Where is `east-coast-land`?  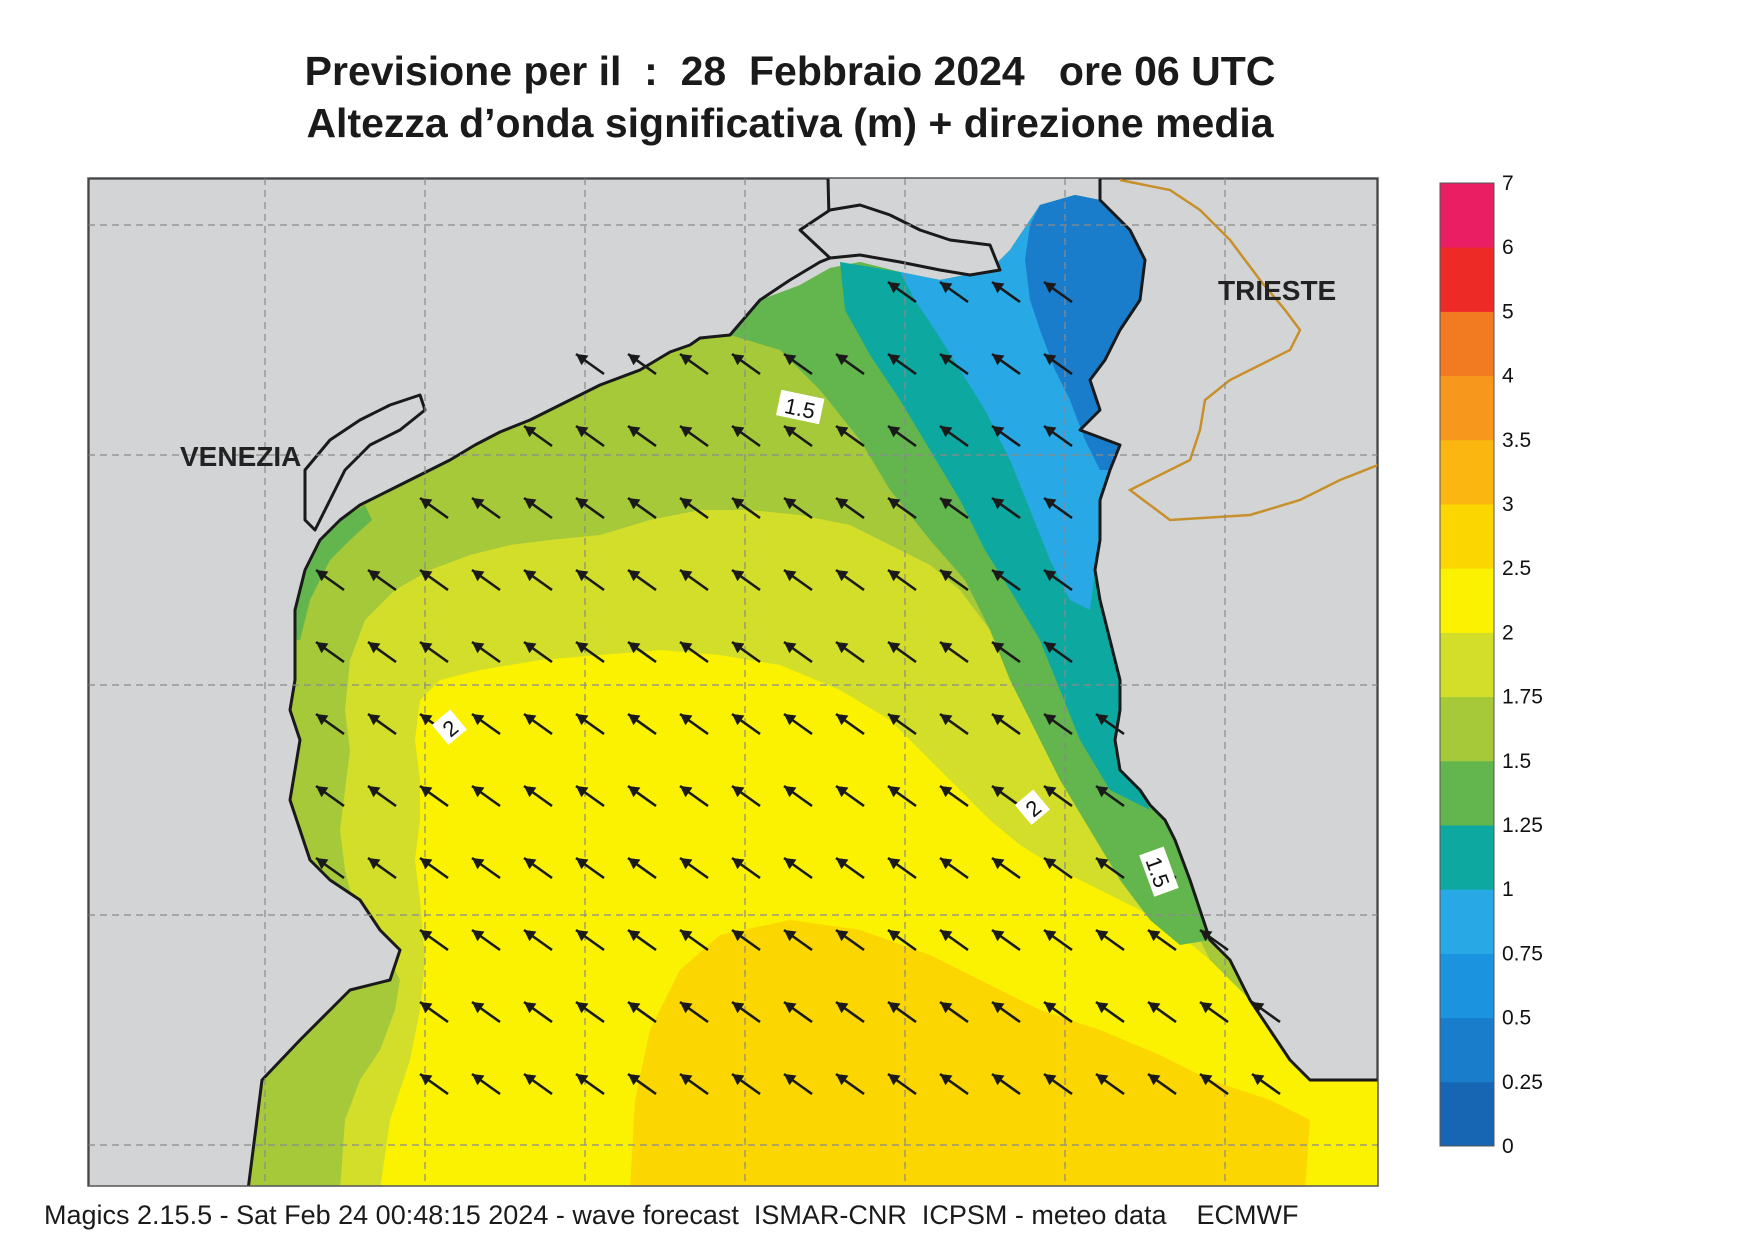 east-coast-land is located at coordinates (1228, 630).